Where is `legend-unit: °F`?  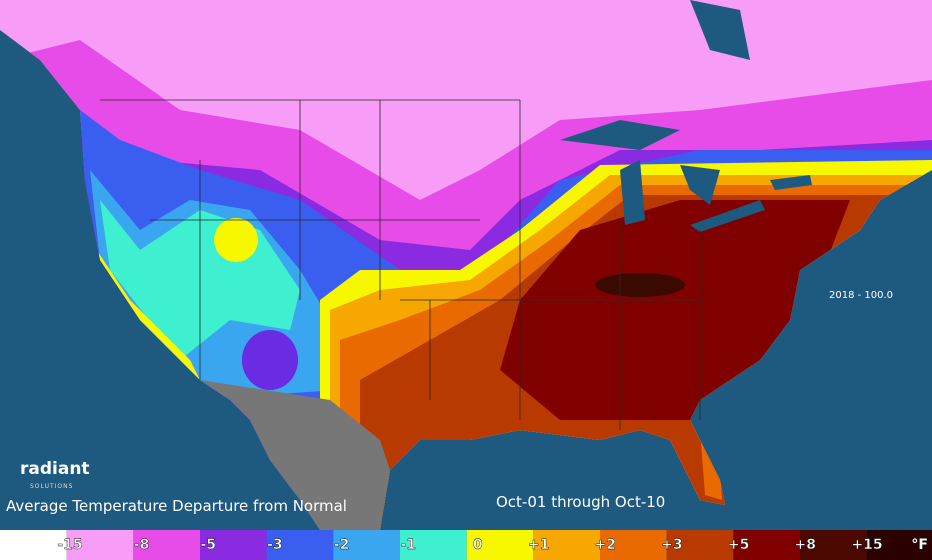 legend-unit: °F is located at coordinates (919, 545).